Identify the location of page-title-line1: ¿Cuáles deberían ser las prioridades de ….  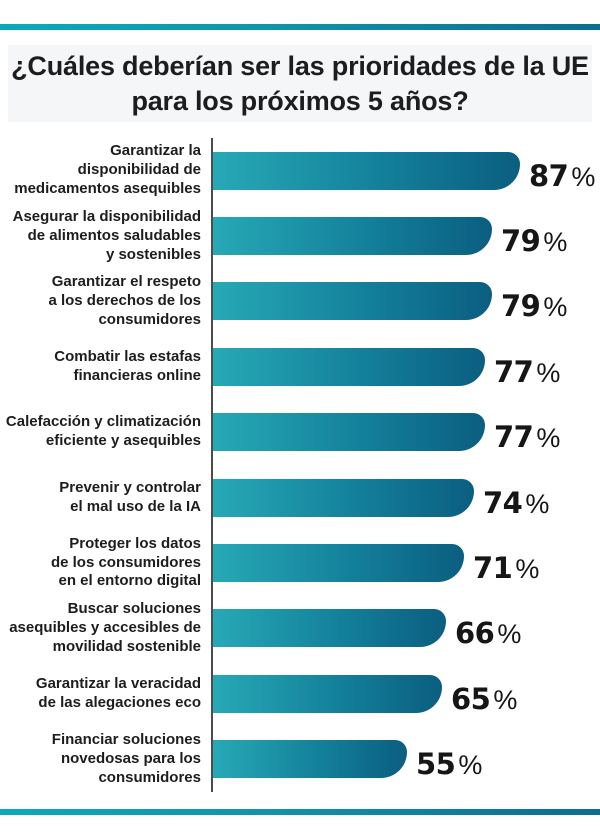
(300, 65).